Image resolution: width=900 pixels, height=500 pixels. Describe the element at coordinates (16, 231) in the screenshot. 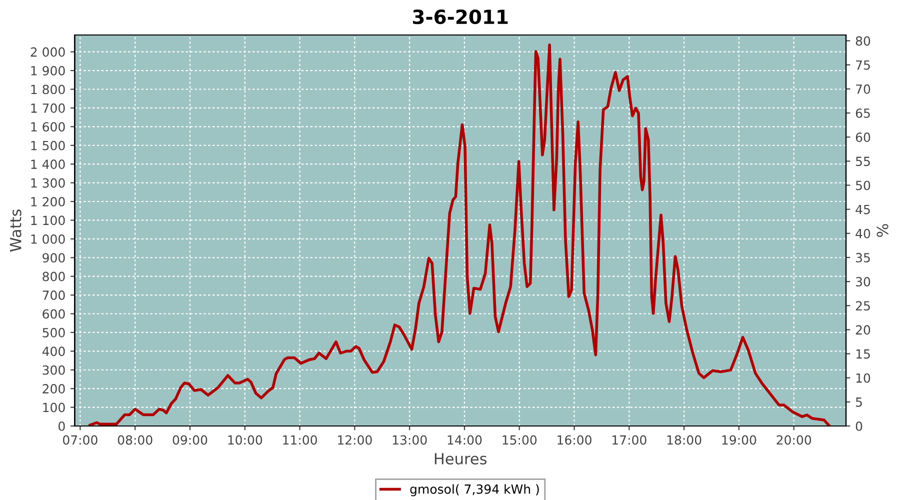

I see `y-axis-title: Watts` at that location.